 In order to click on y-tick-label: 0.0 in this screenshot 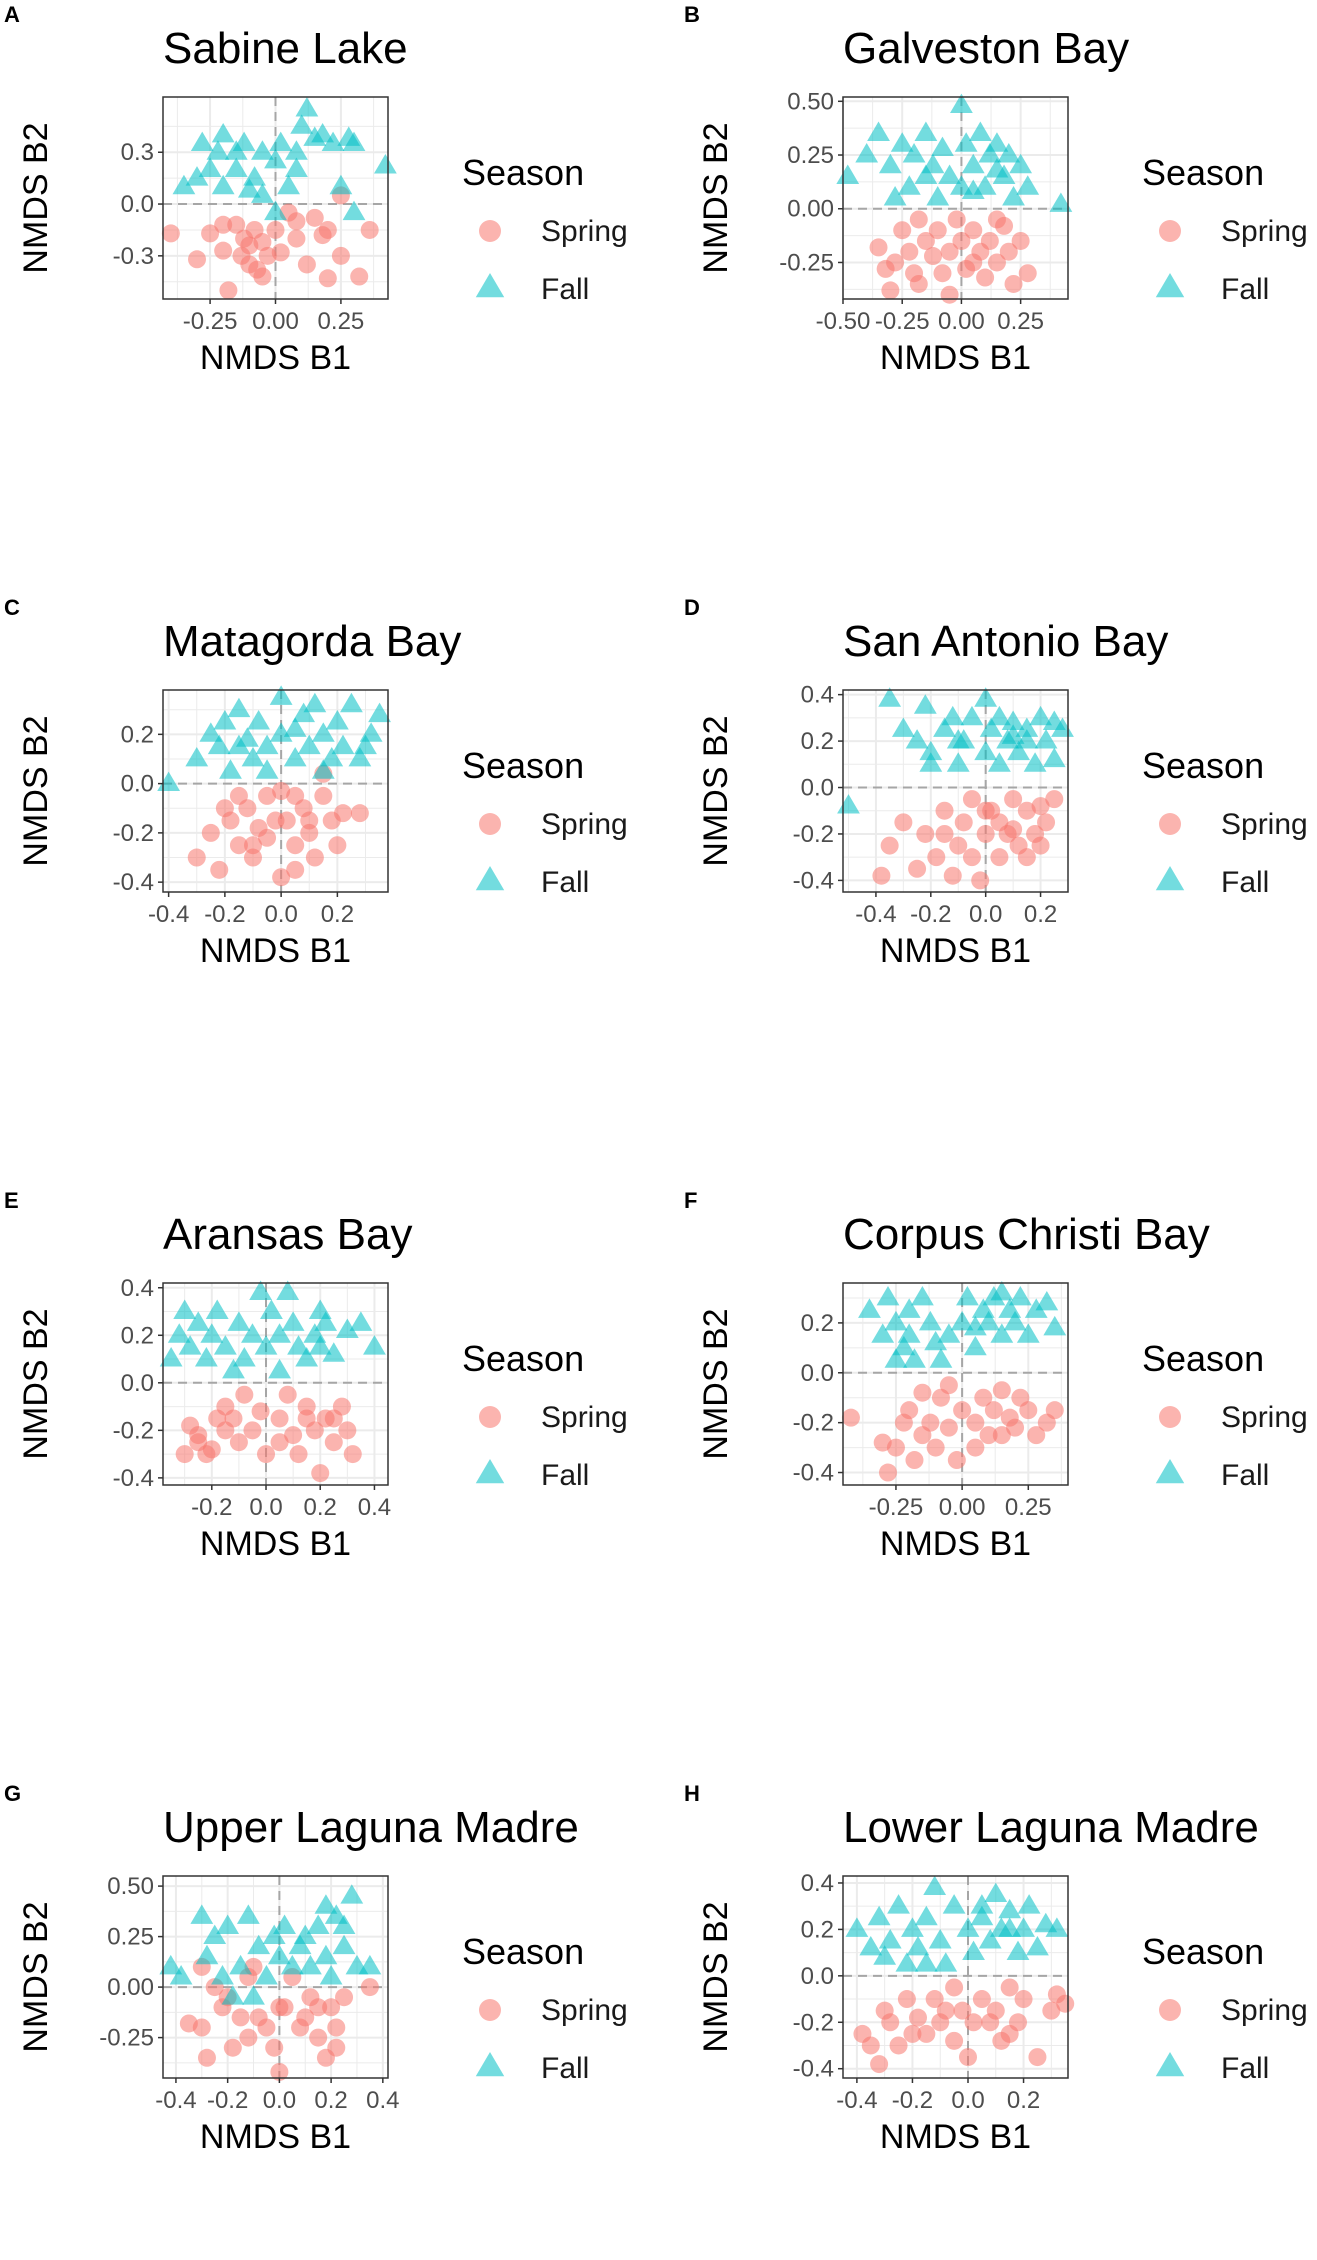, I will do `click(817, 1976)`.